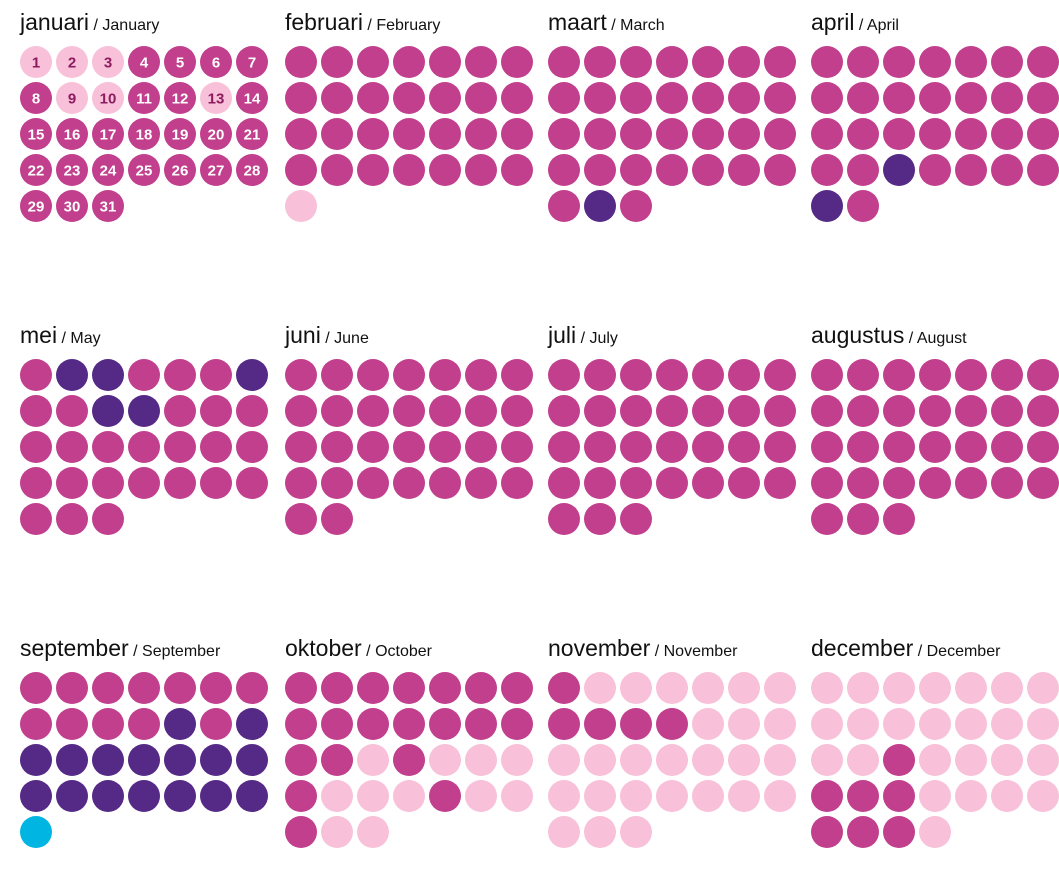  I want to click on day-number: 4, so click(144, 63).